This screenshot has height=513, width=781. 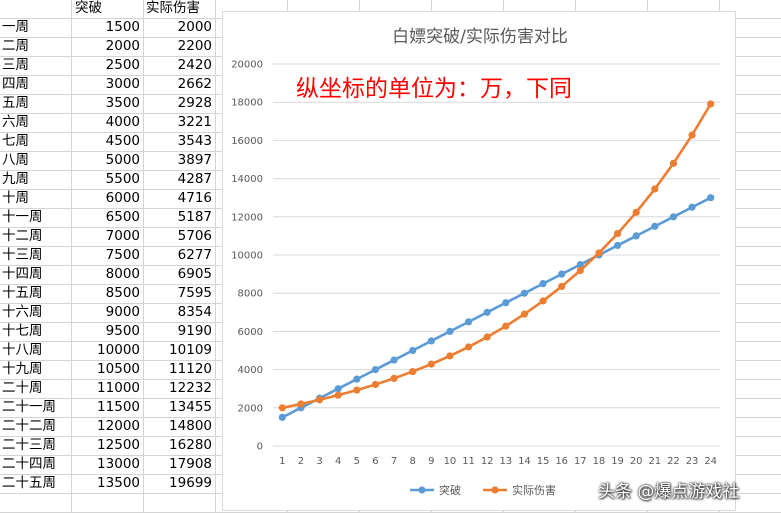 I want to click on table-cell: 10000, so click(x=118, y=350).